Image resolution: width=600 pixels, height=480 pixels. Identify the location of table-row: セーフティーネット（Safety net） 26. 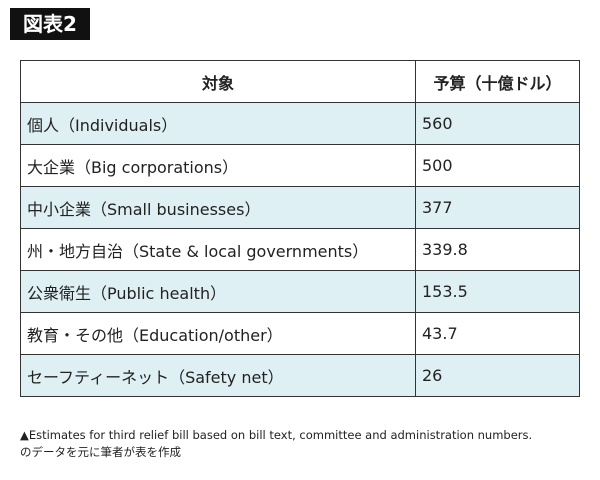
(300, 375).